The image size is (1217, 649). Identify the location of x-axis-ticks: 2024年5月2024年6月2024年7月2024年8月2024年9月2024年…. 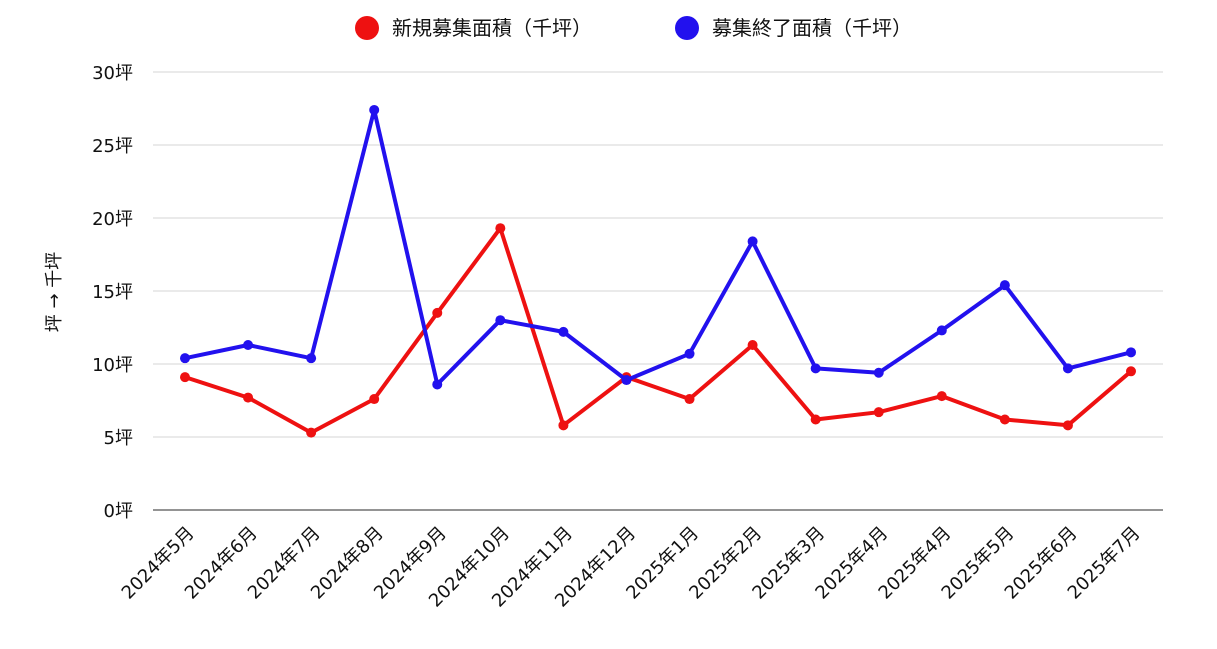
(631, 567).